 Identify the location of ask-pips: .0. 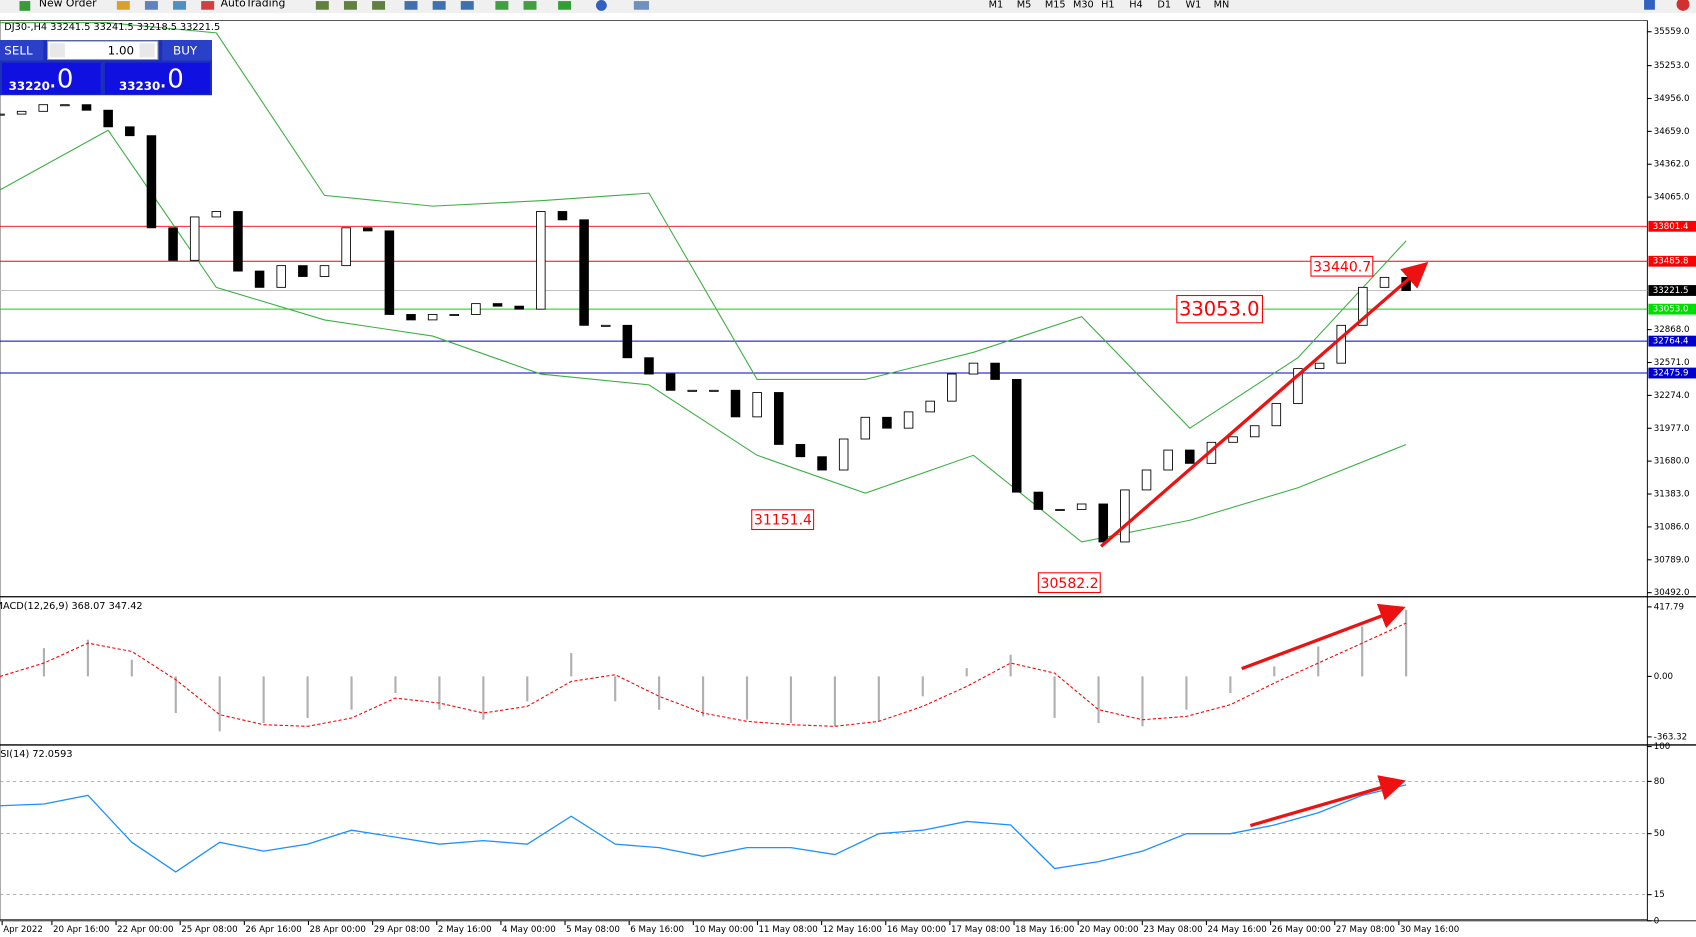
(171, 80).